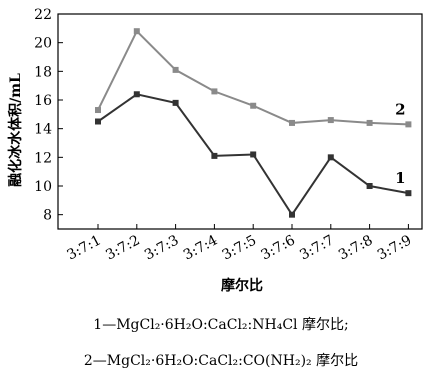 This screenshot has height=380, width=442. I want to click on y-tick-label: 22, so click(43, 15).